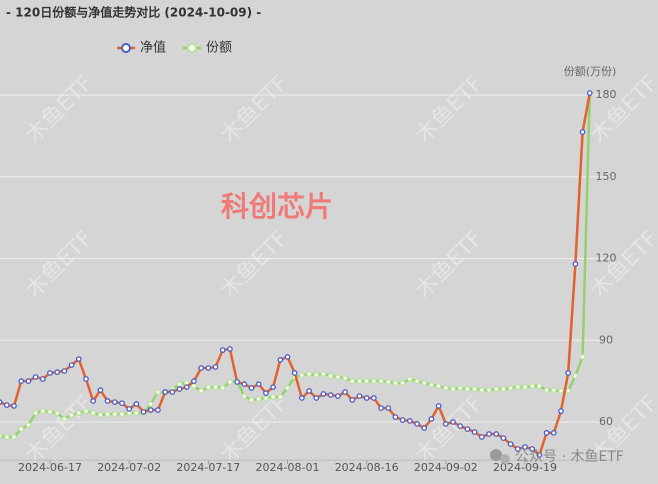 The height and width of the screenshot is (484, 658). I want to click on legend-label: 份额, so click(219, 48).